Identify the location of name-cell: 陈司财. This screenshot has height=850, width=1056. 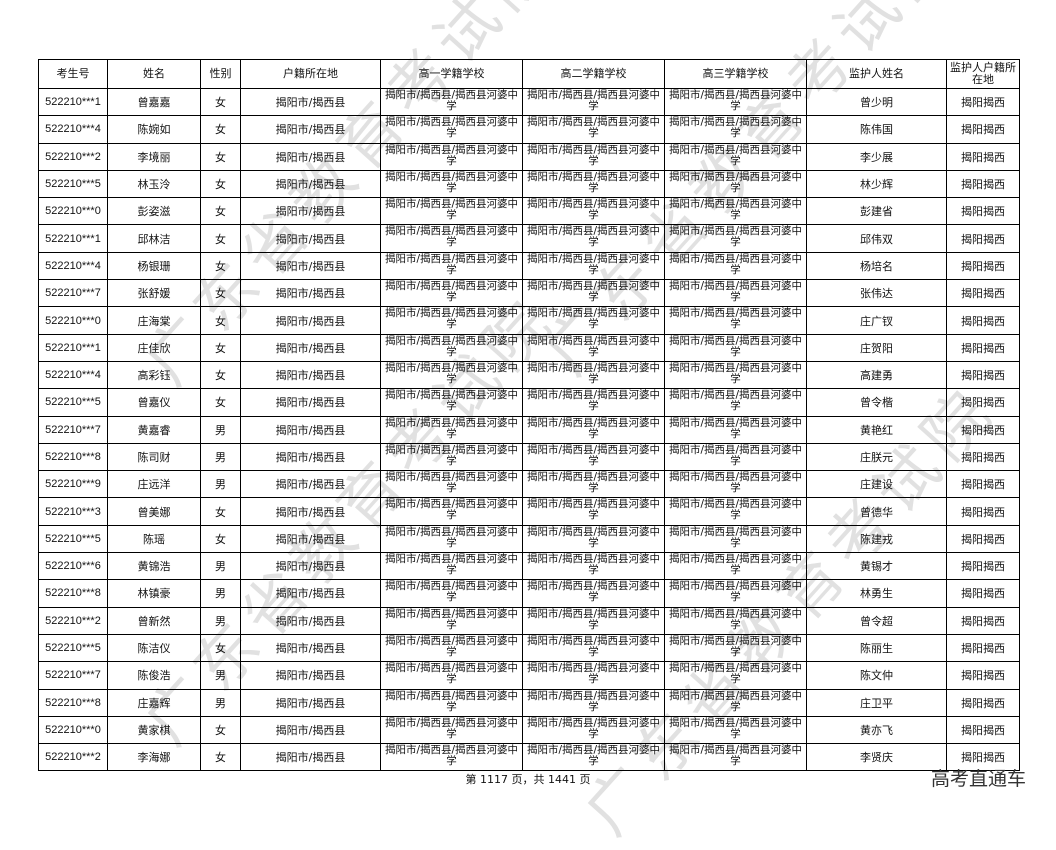
(154, 457).